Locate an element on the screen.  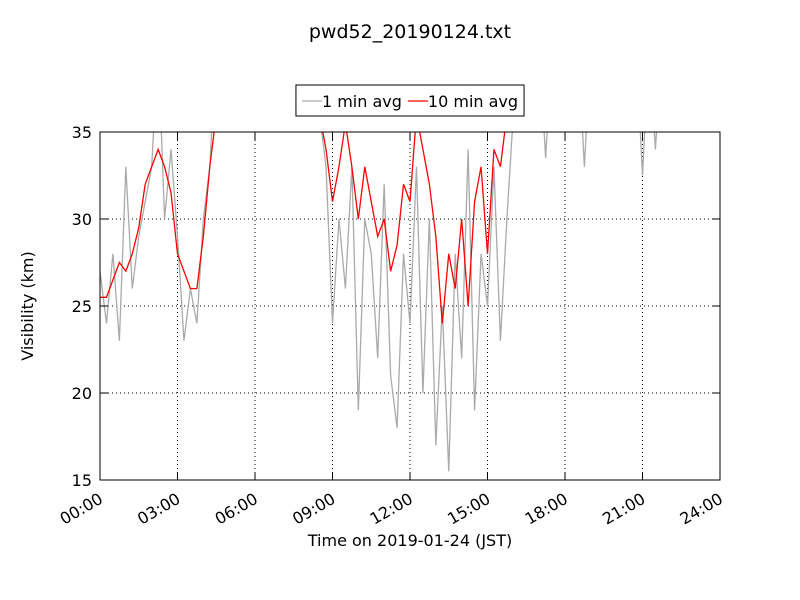
legend-entry: 1 min avg is located at coordinates (351, 101).